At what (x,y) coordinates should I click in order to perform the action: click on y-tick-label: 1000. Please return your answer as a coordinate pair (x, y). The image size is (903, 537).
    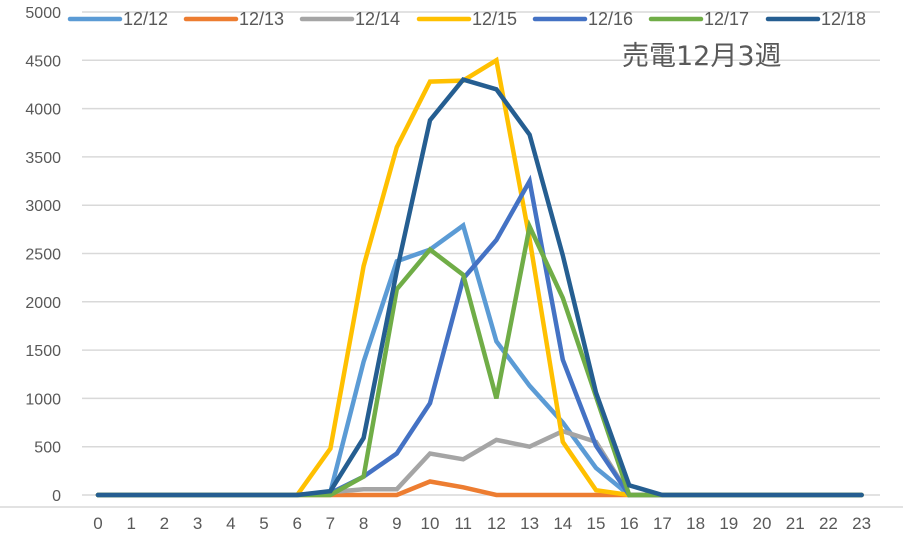
    Looking at the image, I should click on (43, 399).